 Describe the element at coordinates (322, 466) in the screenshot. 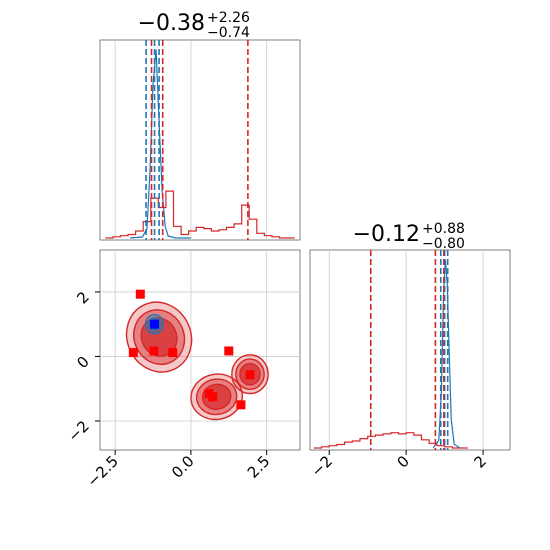

I see `x-tick-label-0: −2` at that location.